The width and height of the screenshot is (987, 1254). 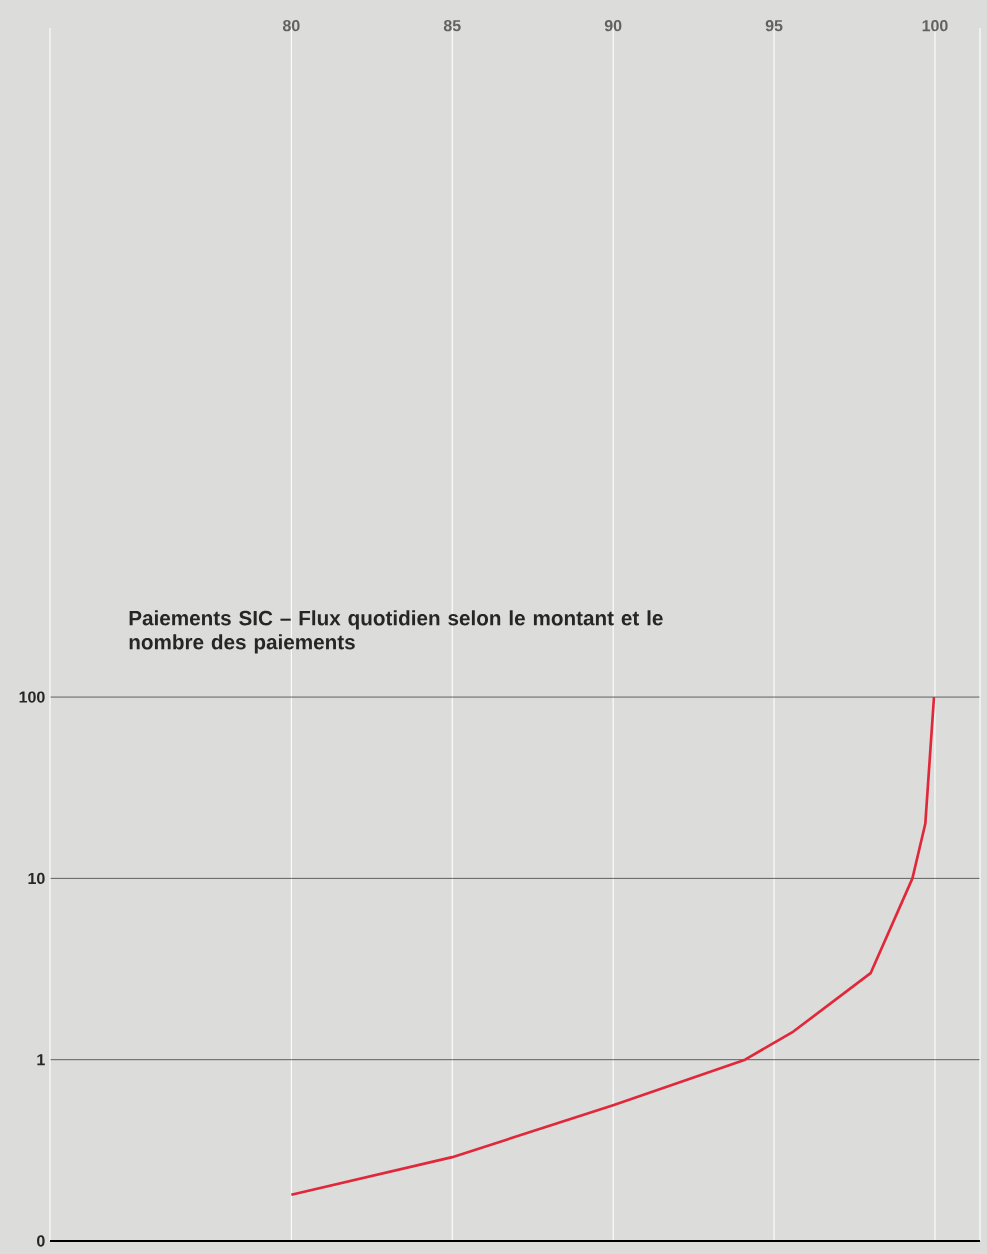 I want to click on x-tick-label: 90, so click(x=613, y=25).